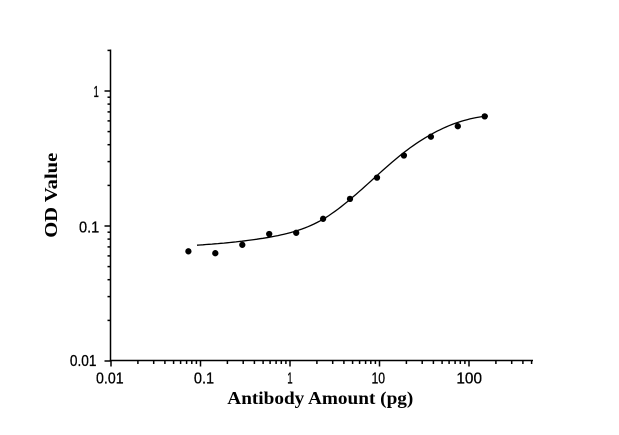 The height and width of the screenshot is (435, 619). Describe the element at coordinates (320, 398) in the screenshot. I see `svg-text: Antibody Amount (pg)` at that location.